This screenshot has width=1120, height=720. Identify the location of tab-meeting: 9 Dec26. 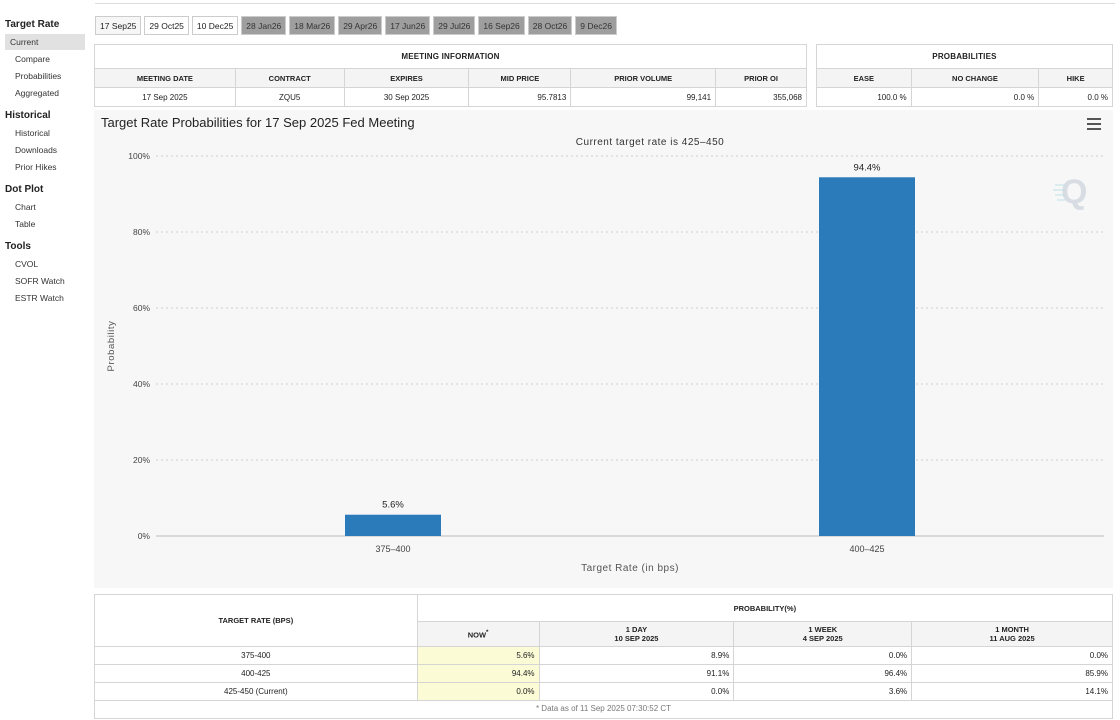
(596, 25).